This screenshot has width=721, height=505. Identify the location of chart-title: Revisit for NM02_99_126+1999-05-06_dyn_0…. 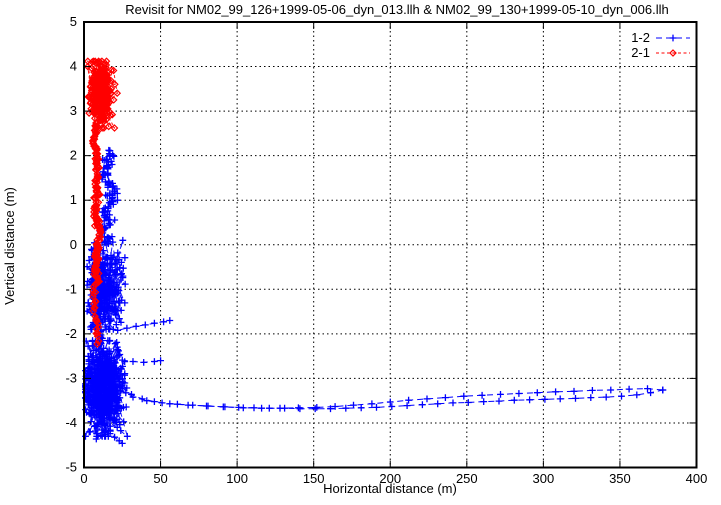
(397, 9).